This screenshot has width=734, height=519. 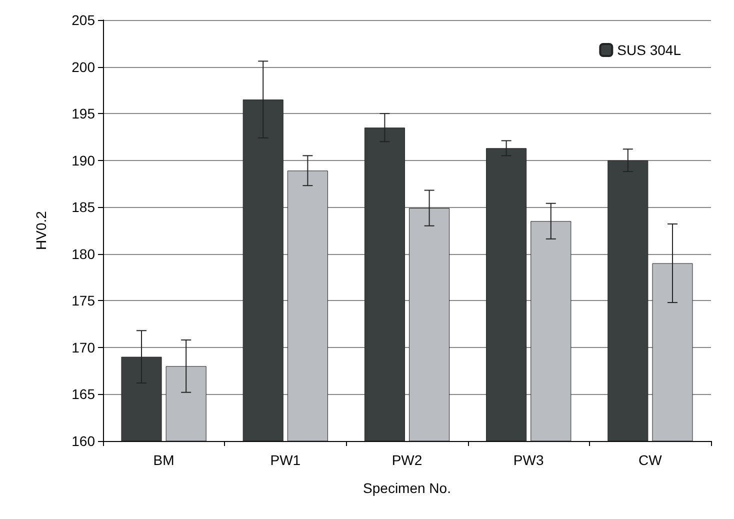 I want to click on x-tick-label: PW1, so click(x=285, y=460).